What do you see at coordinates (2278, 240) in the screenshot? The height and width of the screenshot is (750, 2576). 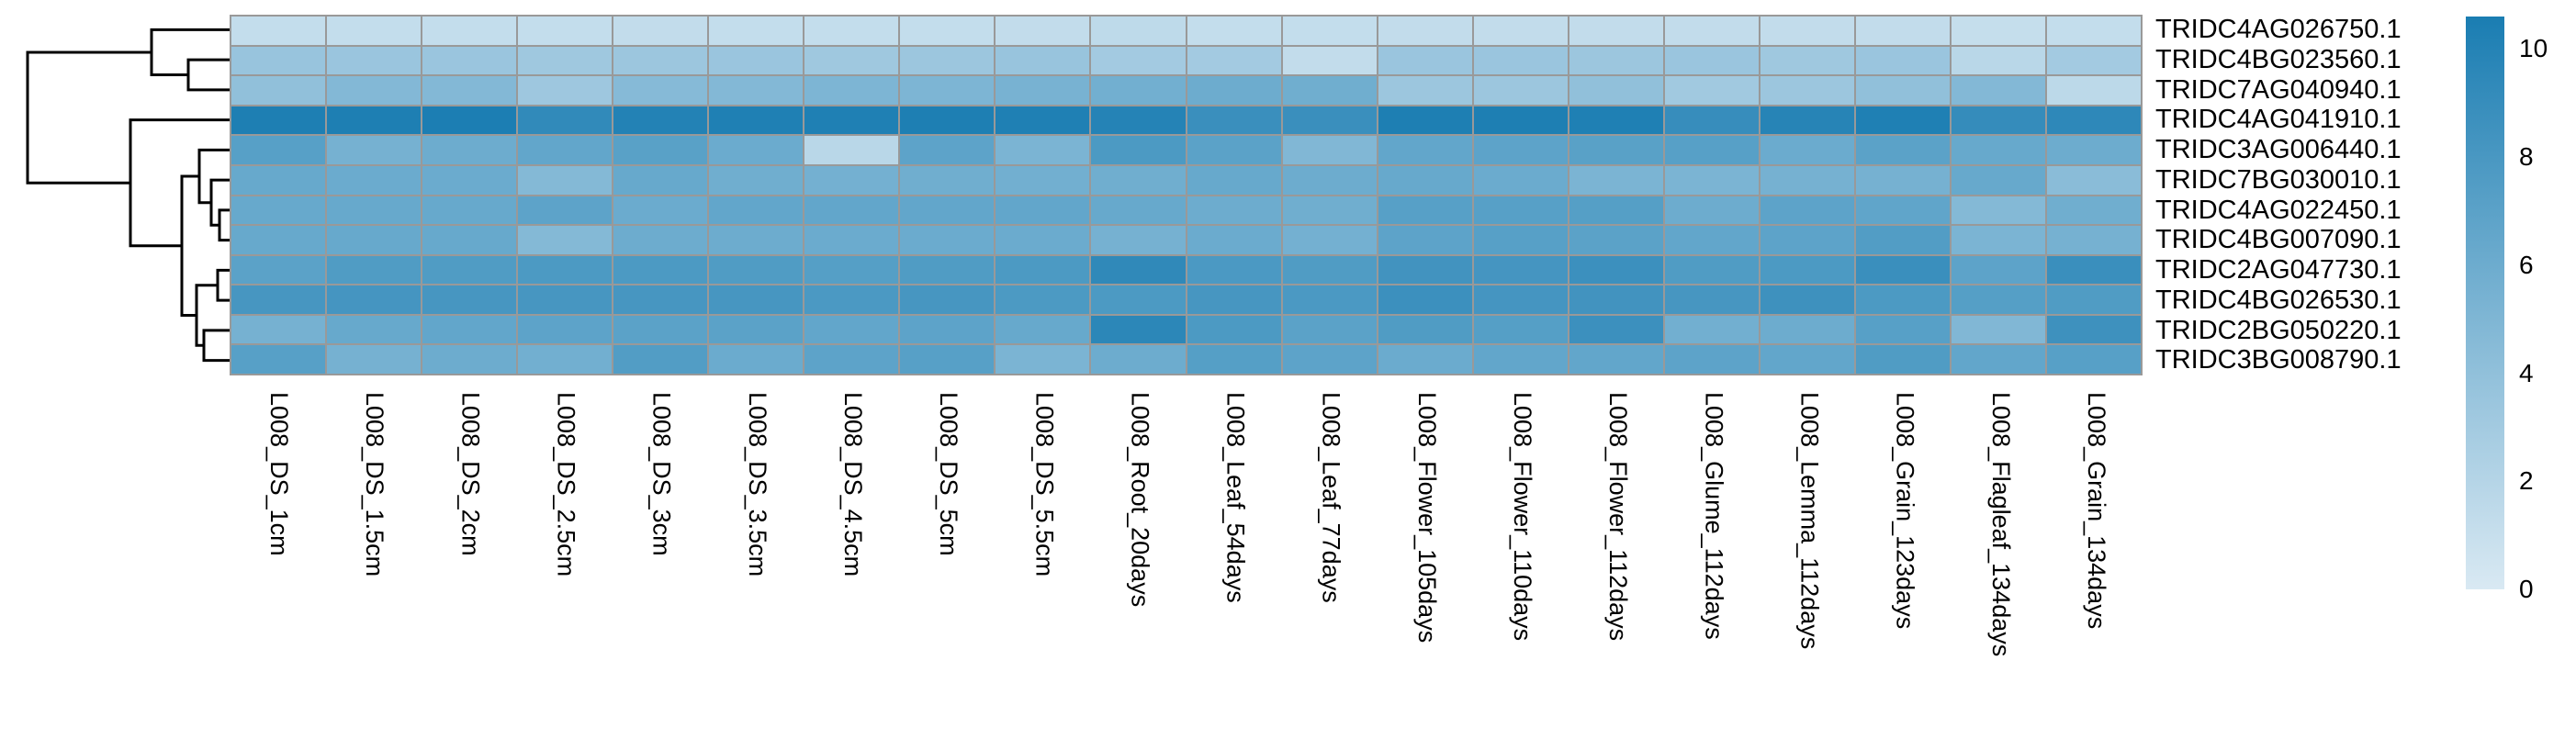 I see `row-label: TRIDC4BG007090.1` at bounding box center [2278, 240].